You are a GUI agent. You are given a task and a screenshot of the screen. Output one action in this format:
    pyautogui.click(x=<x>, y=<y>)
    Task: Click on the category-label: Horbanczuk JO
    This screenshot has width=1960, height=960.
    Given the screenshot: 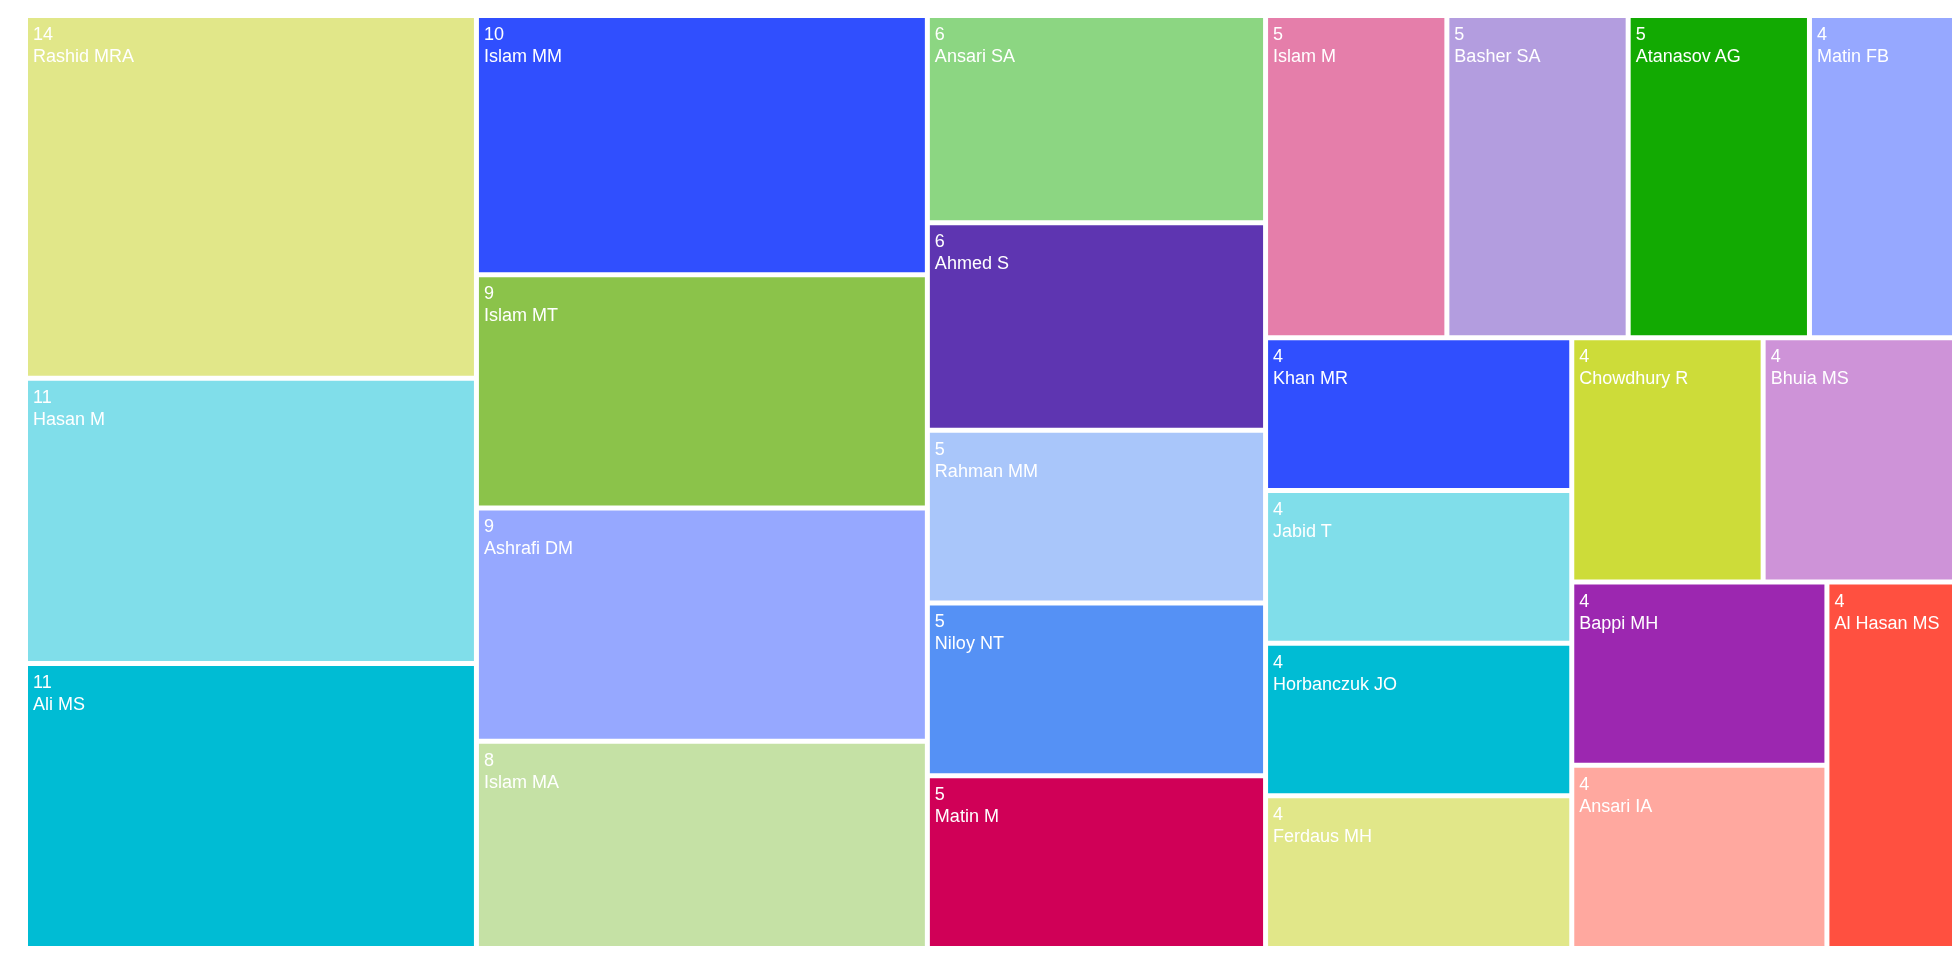 What is the action you would take?
    pyautogui.click(x=1335, y=683)
    